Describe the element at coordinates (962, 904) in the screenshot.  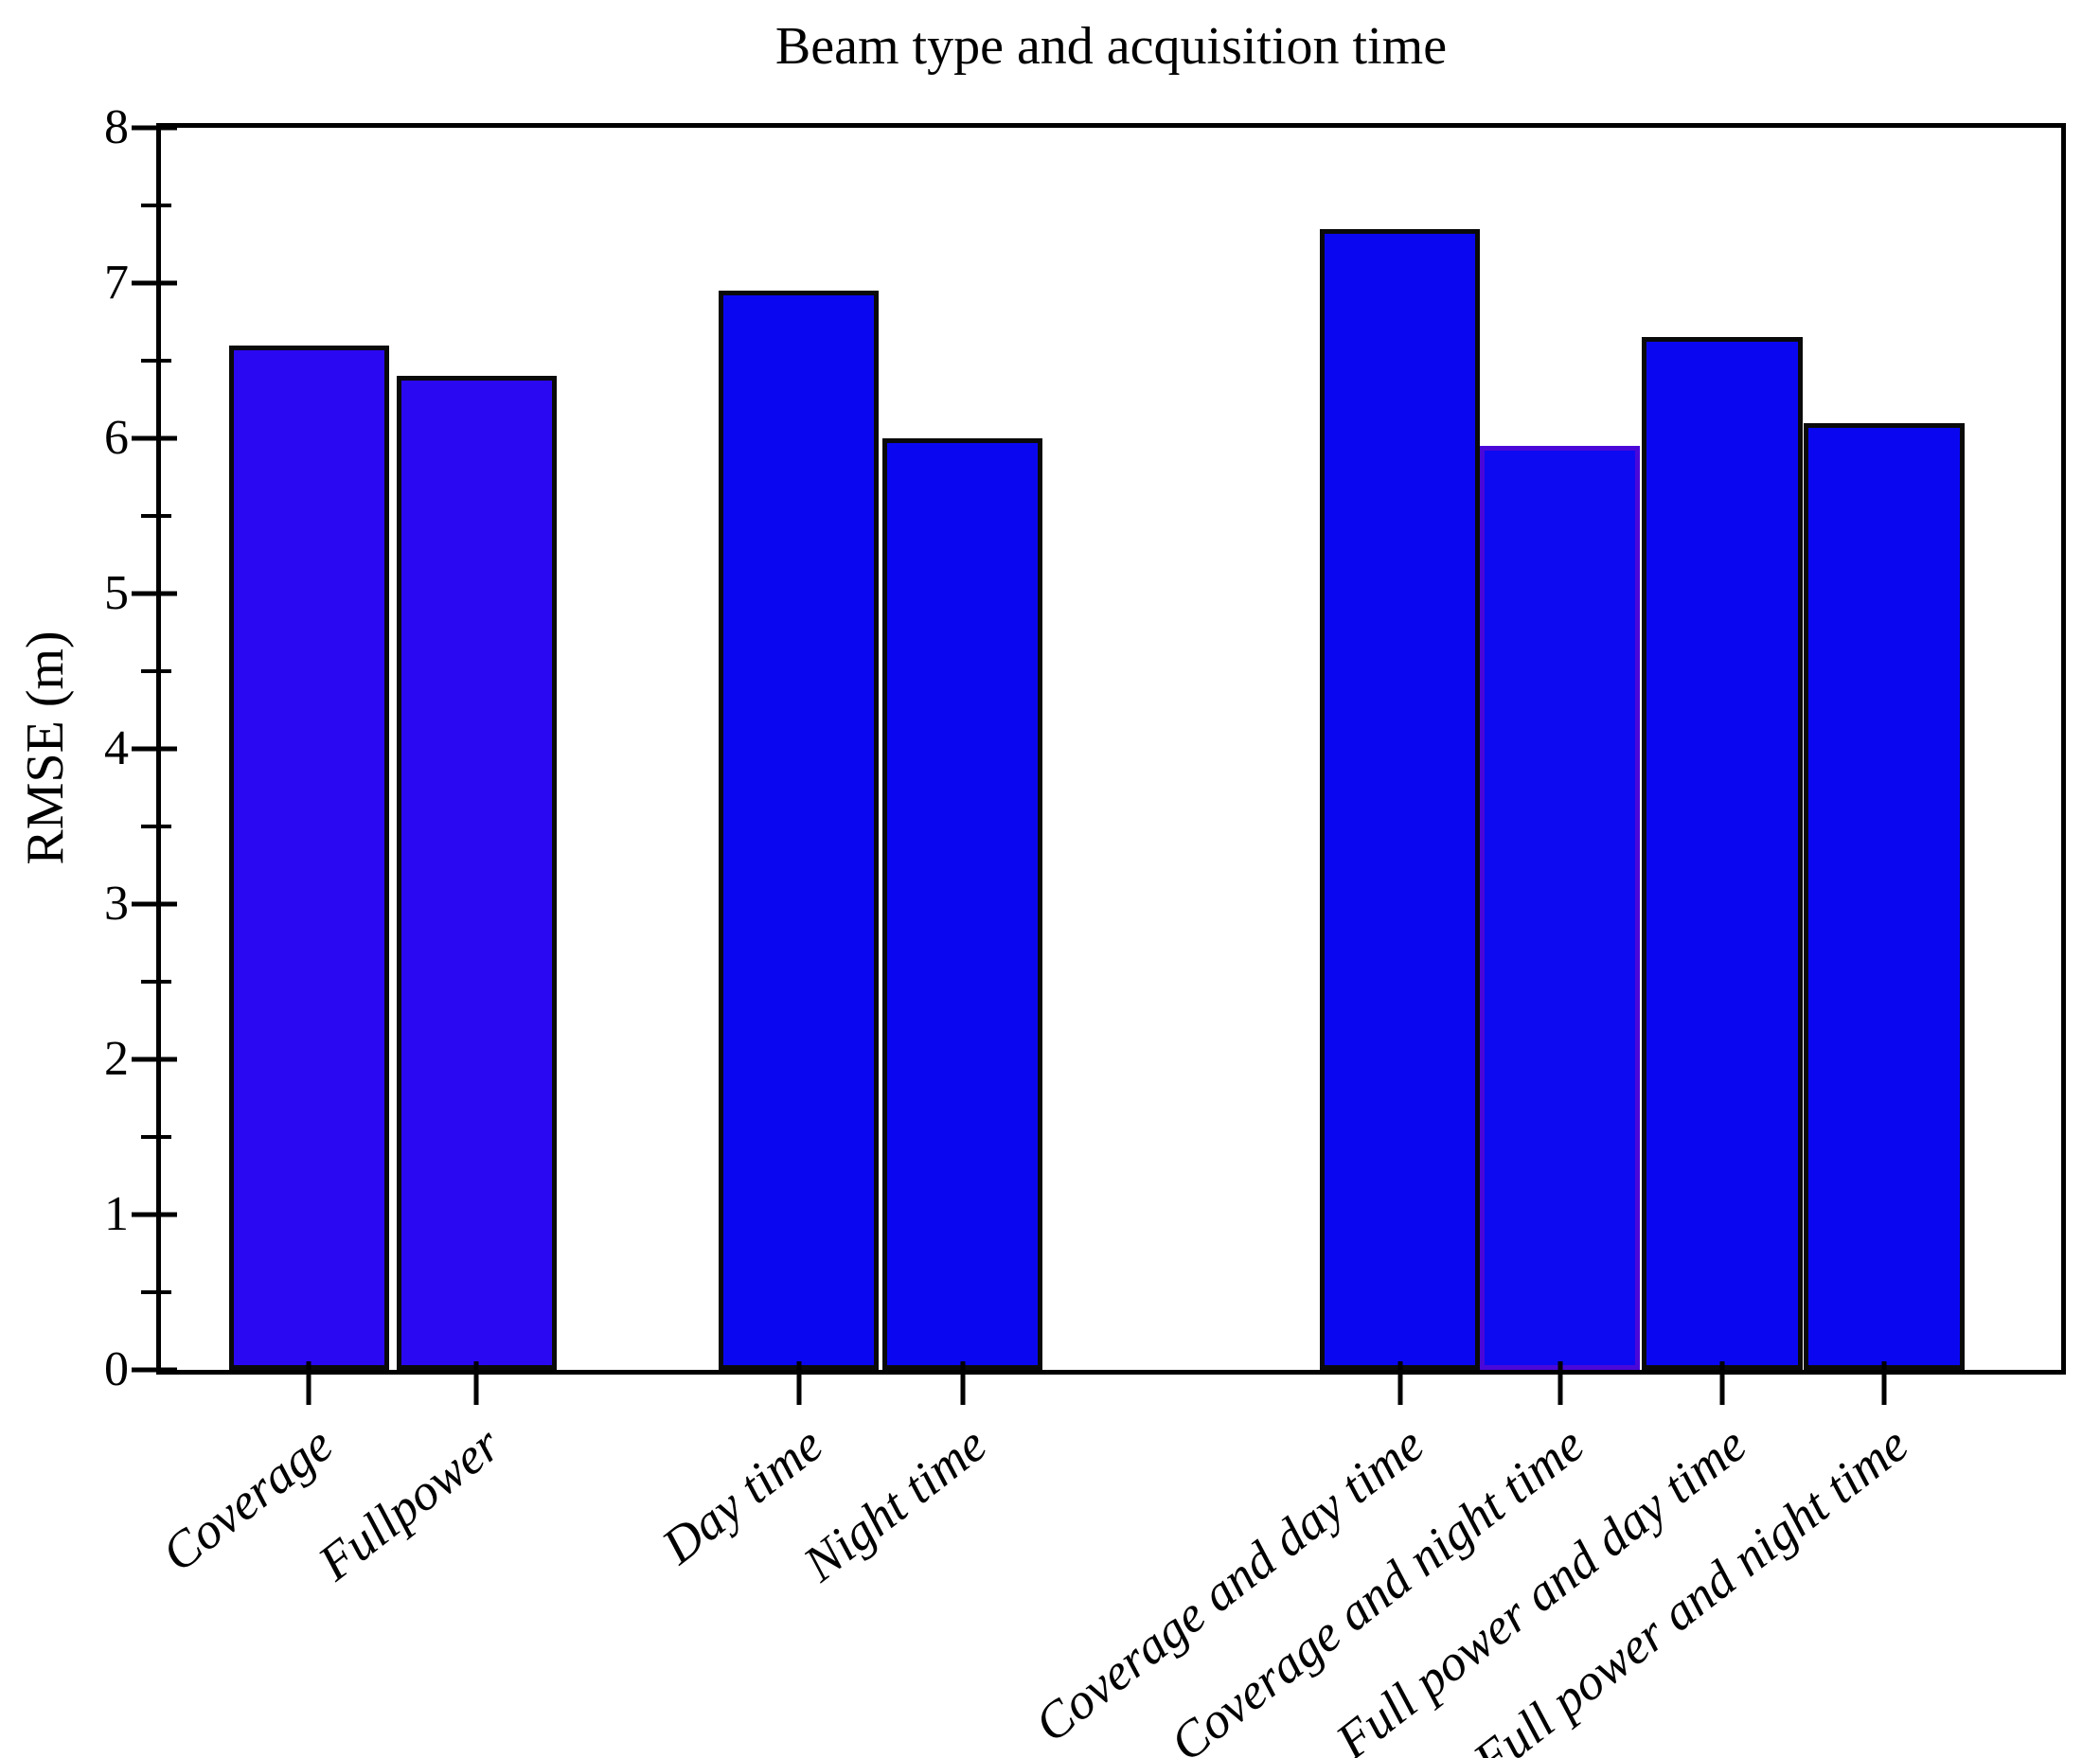
I see `bar-night-time` at that location.